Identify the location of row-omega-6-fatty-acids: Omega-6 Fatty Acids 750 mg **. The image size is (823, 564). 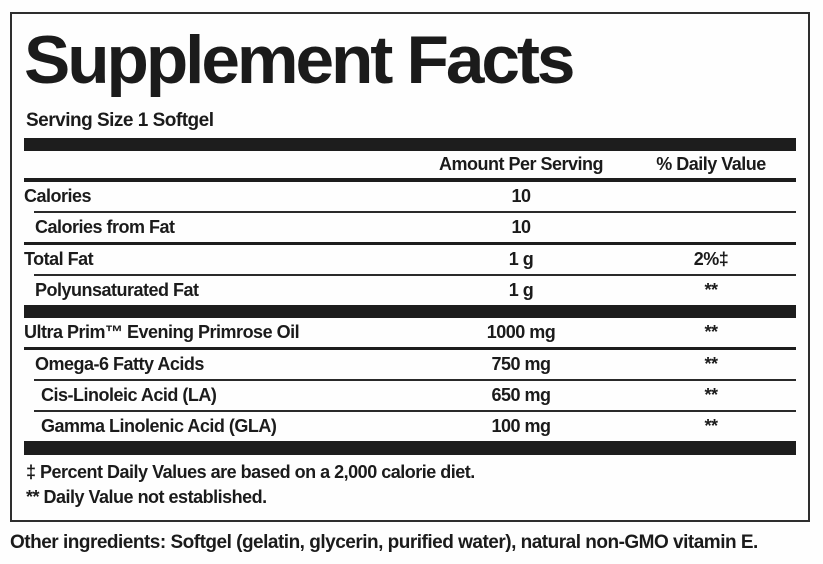
(410, 364).